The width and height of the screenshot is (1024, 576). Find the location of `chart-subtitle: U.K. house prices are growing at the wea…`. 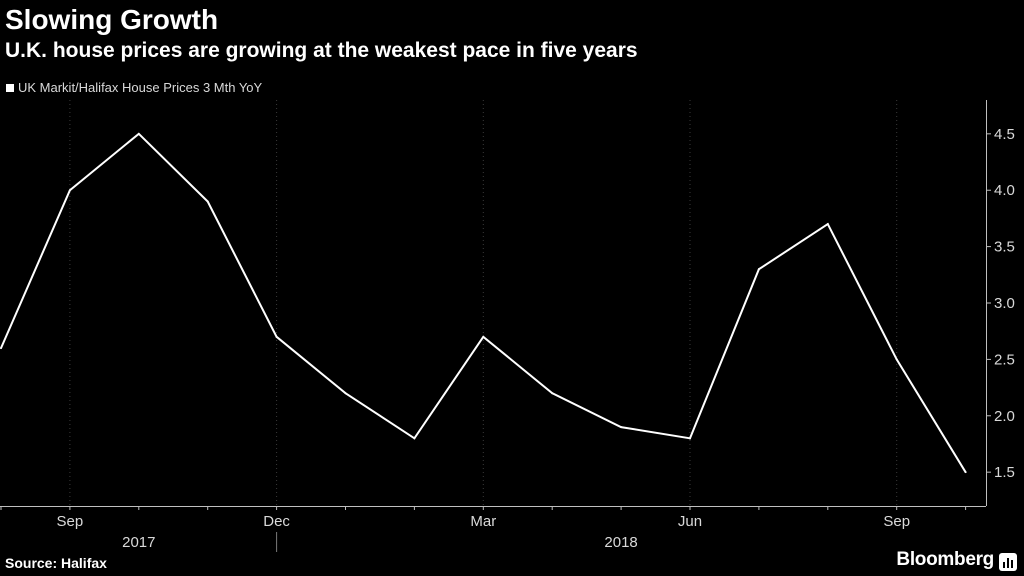

chart-subtitle: U.K. house prices are growing at the wea… is located at coordinates (321, 50).